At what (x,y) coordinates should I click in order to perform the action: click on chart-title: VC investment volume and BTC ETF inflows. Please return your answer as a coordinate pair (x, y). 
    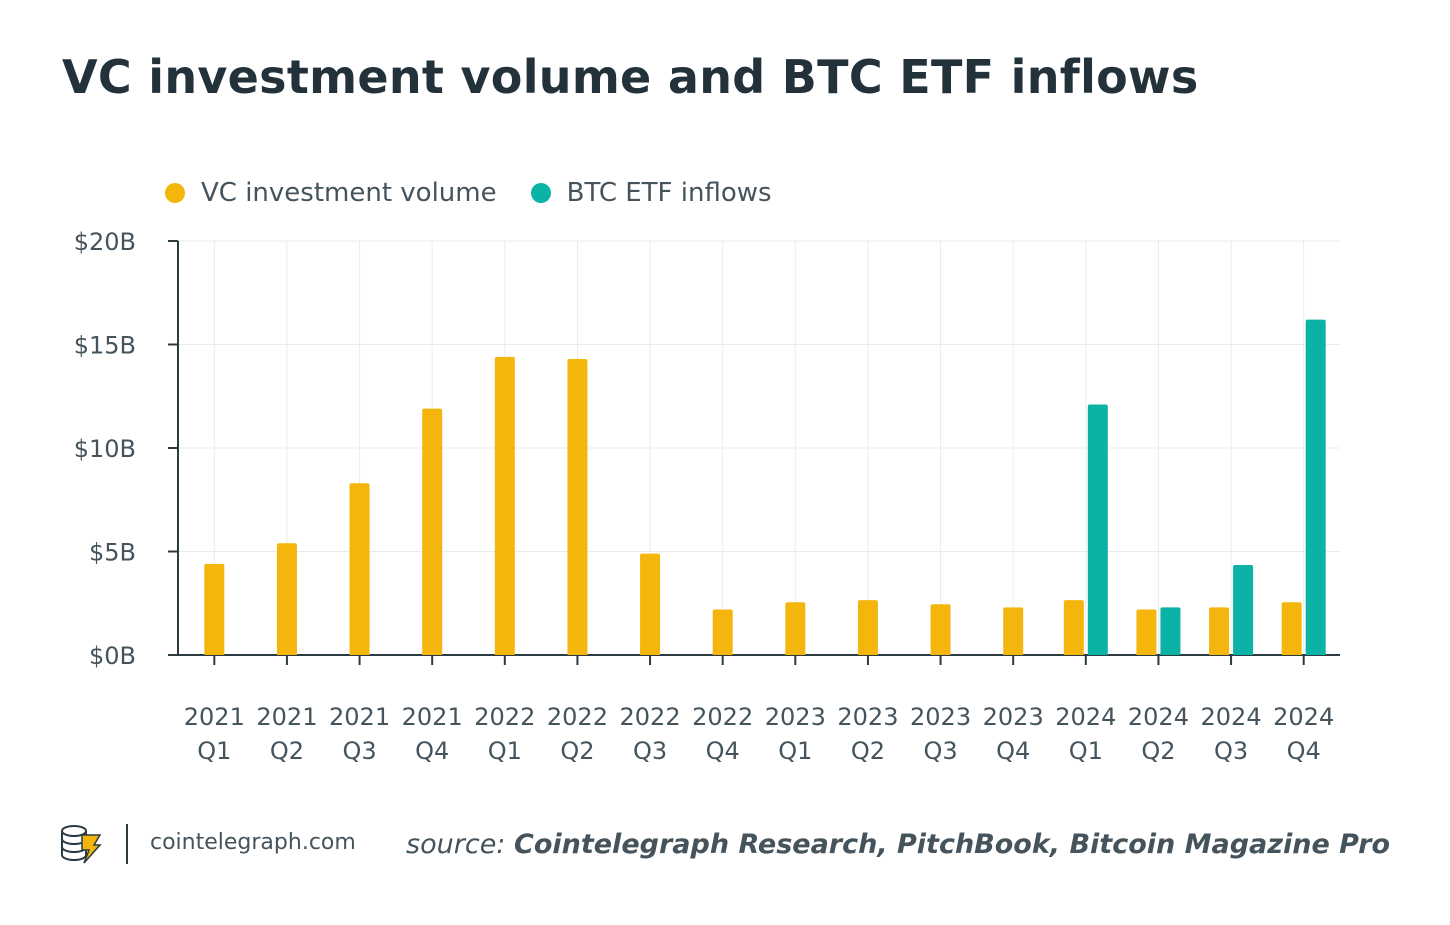
    Looking at the image, I should click on (630, 77).